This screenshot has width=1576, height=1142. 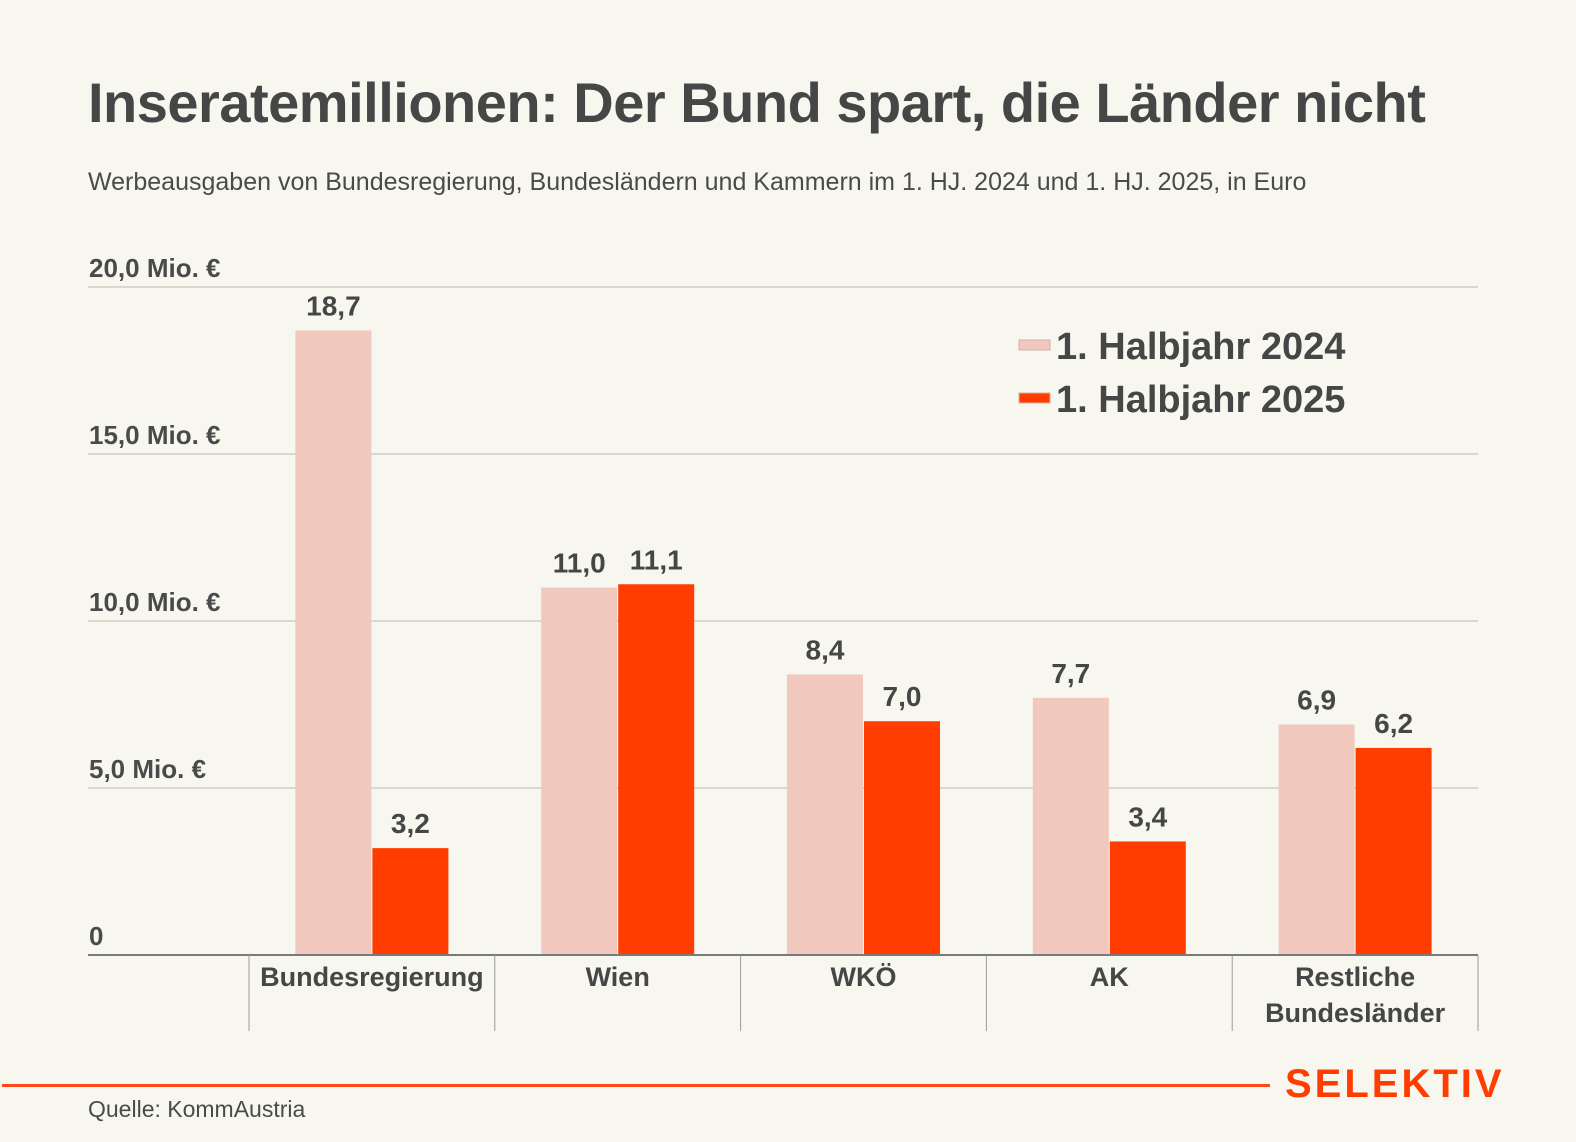 I want to click on x-tick-label-line: AK, so click(x=1109, y=977).